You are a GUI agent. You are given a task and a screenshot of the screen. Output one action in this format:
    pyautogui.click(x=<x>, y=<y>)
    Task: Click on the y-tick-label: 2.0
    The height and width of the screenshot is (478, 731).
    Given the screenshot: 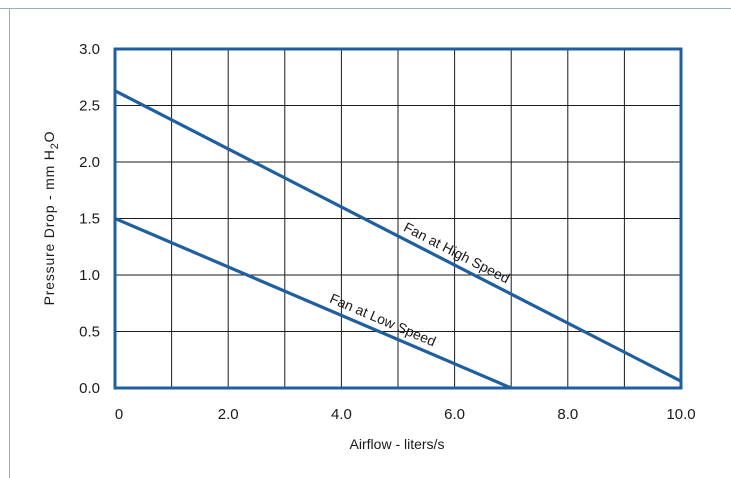 What is the action you would take?
    pyautogui.click(x=89, y=162)
    